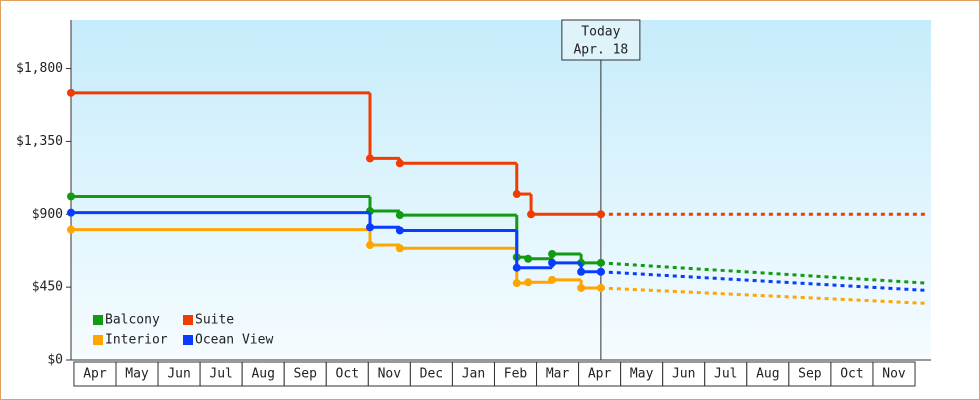  What do you see at coordinates (600, 50) in the screenshot?
I see `today-label: Apr. 18` at bounding box center [600, 50].